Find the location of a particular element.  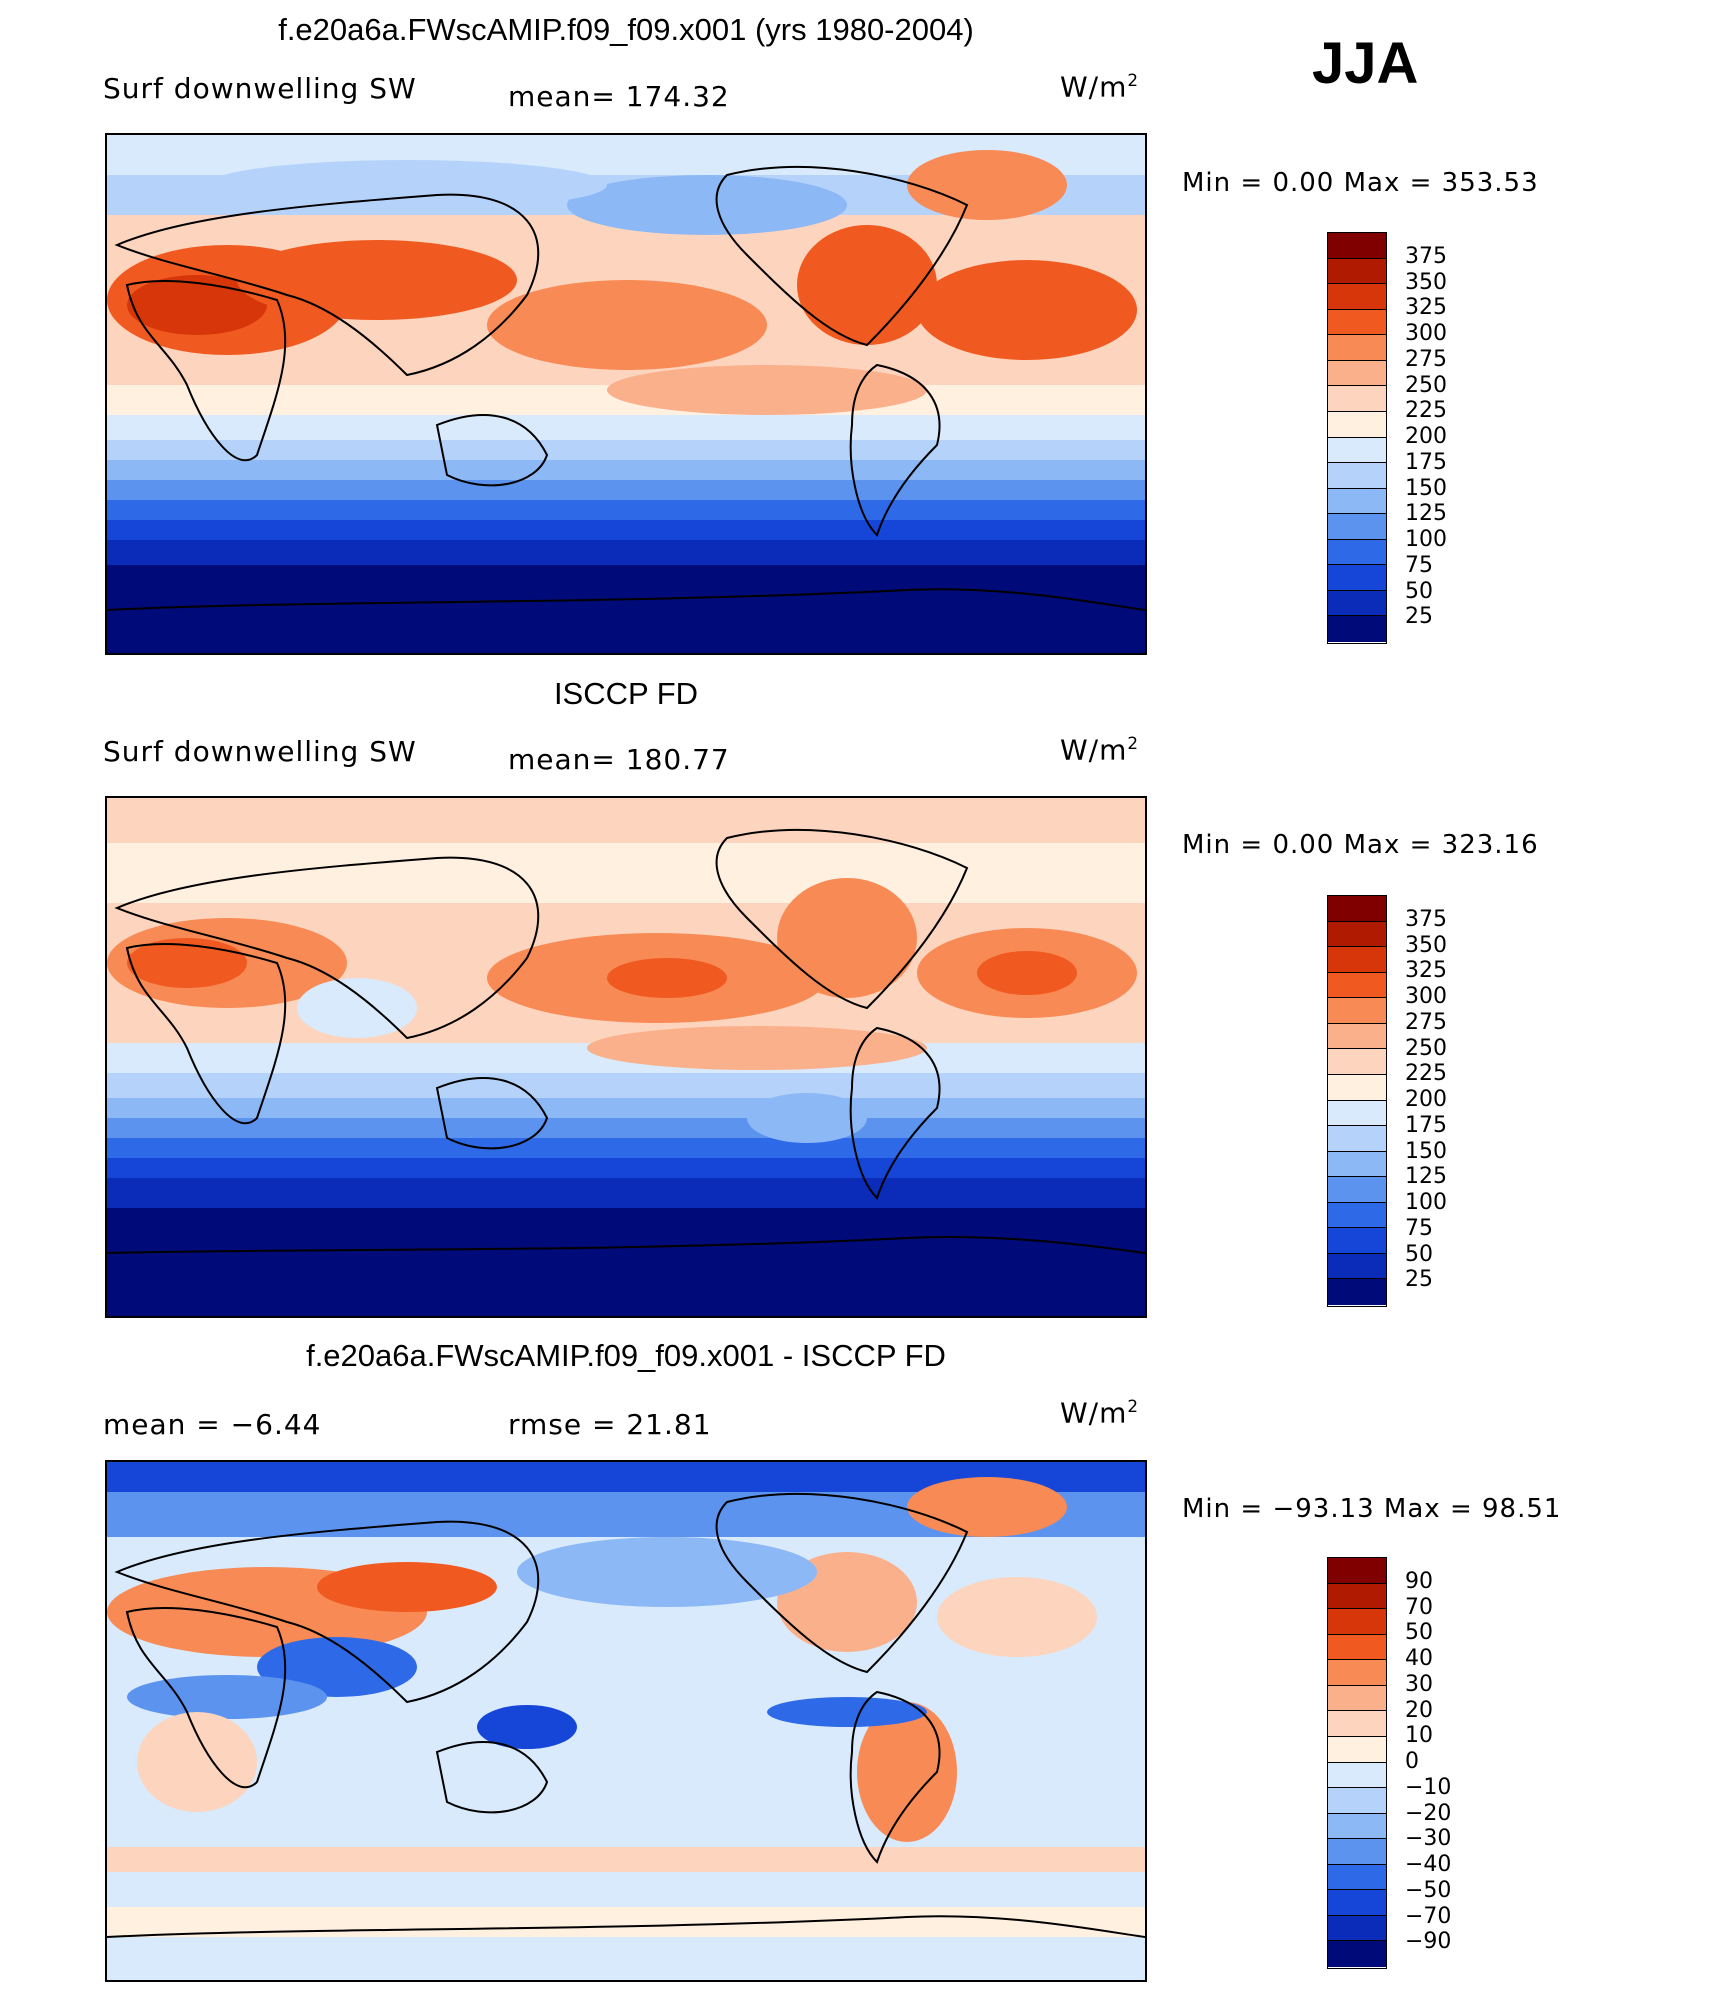

map-anomaly-africa-negative is located at coordinates (227, 1697).